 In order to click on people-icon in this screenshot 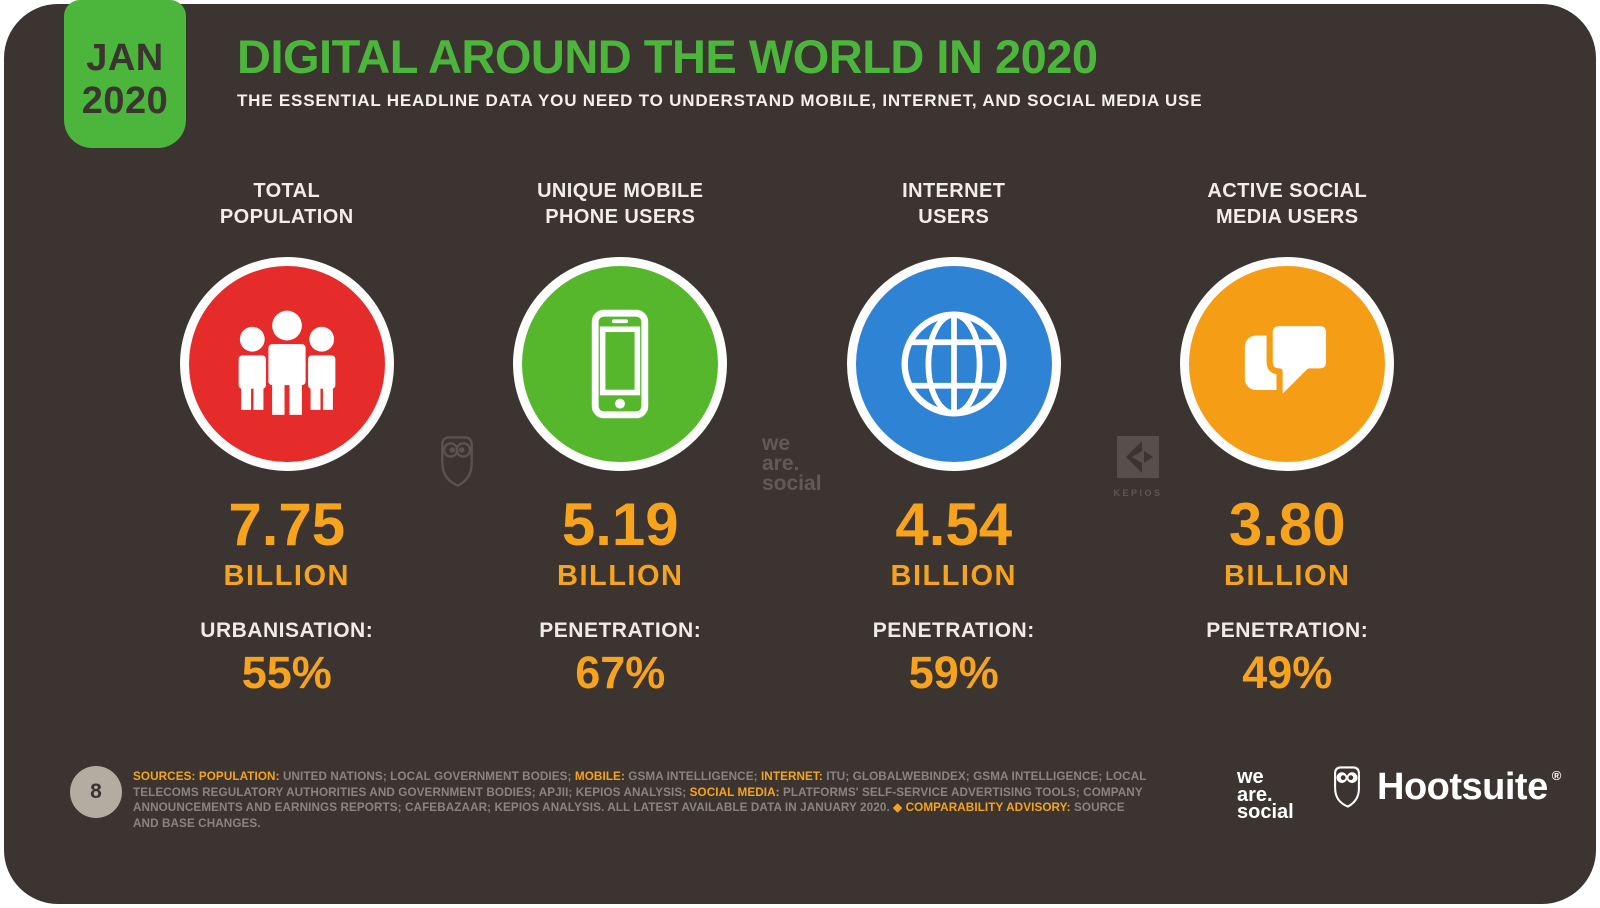, I will do `click(286, 364)`.